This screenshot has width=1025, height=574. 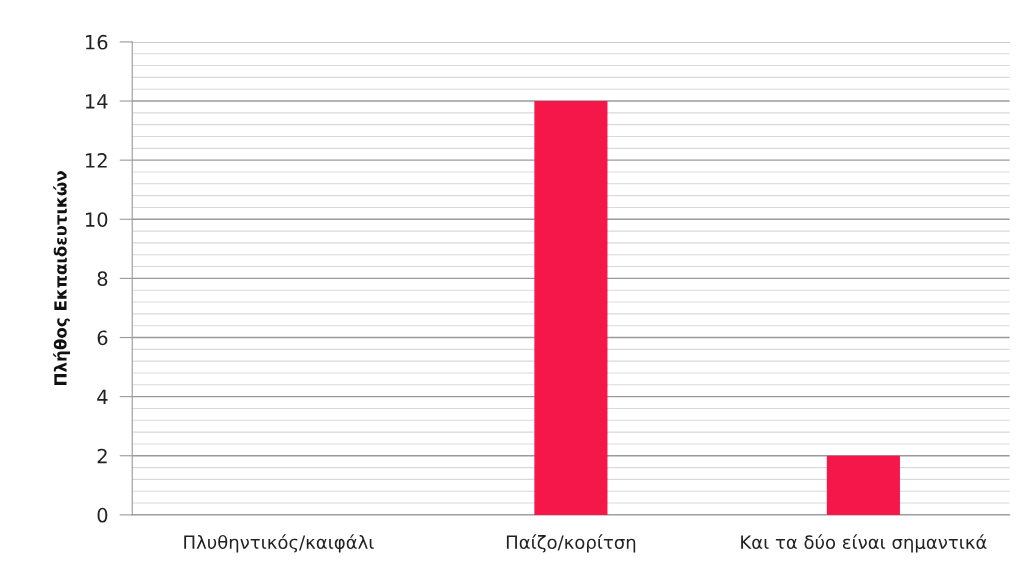 I want to click on x-tick-label: Παίζο/κορίτση, so click(x=571, y=543).